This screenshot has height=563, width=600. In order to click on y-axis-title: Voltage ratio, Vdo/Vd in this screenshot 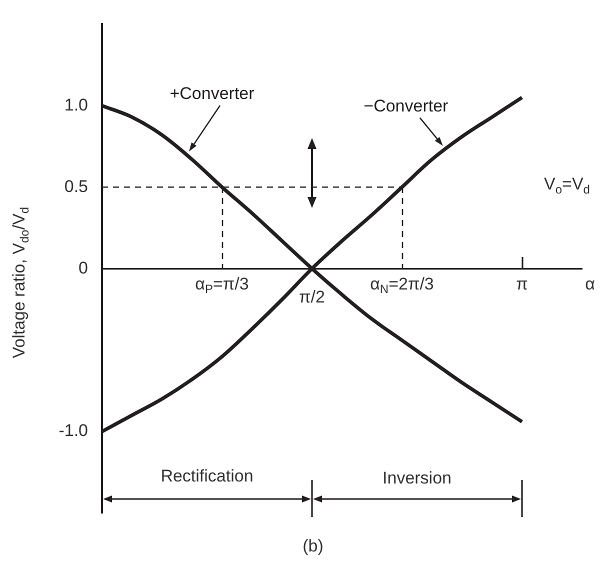, I will do `click(21, 282)`.